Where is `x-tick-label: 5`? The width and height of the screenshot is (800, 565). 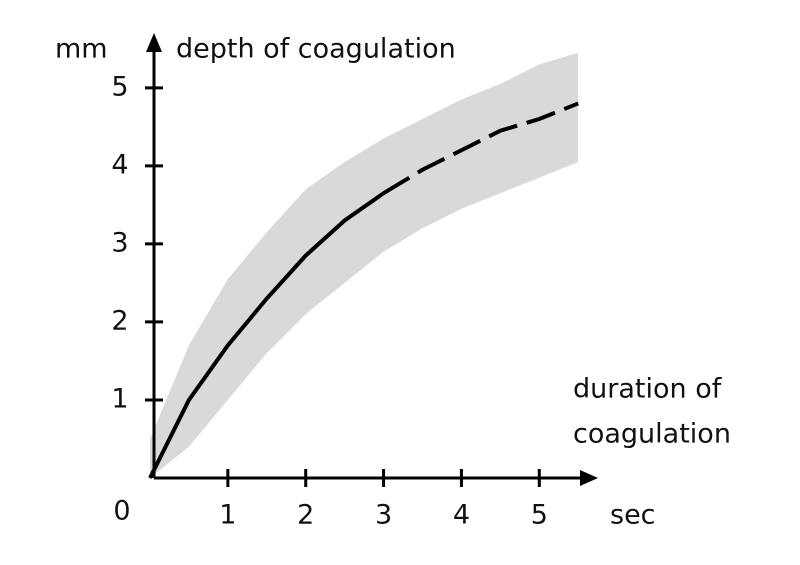
x-tick-label: 5 is located at coordinates (539, 515).